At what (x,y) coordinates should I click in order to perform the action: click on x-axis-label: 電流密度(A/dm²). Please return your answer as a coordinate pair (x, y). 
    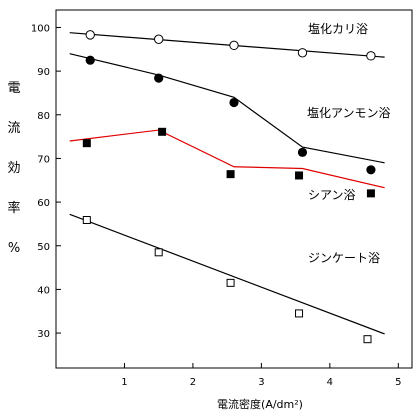
    Looking at the image, I should click on (260, 404).